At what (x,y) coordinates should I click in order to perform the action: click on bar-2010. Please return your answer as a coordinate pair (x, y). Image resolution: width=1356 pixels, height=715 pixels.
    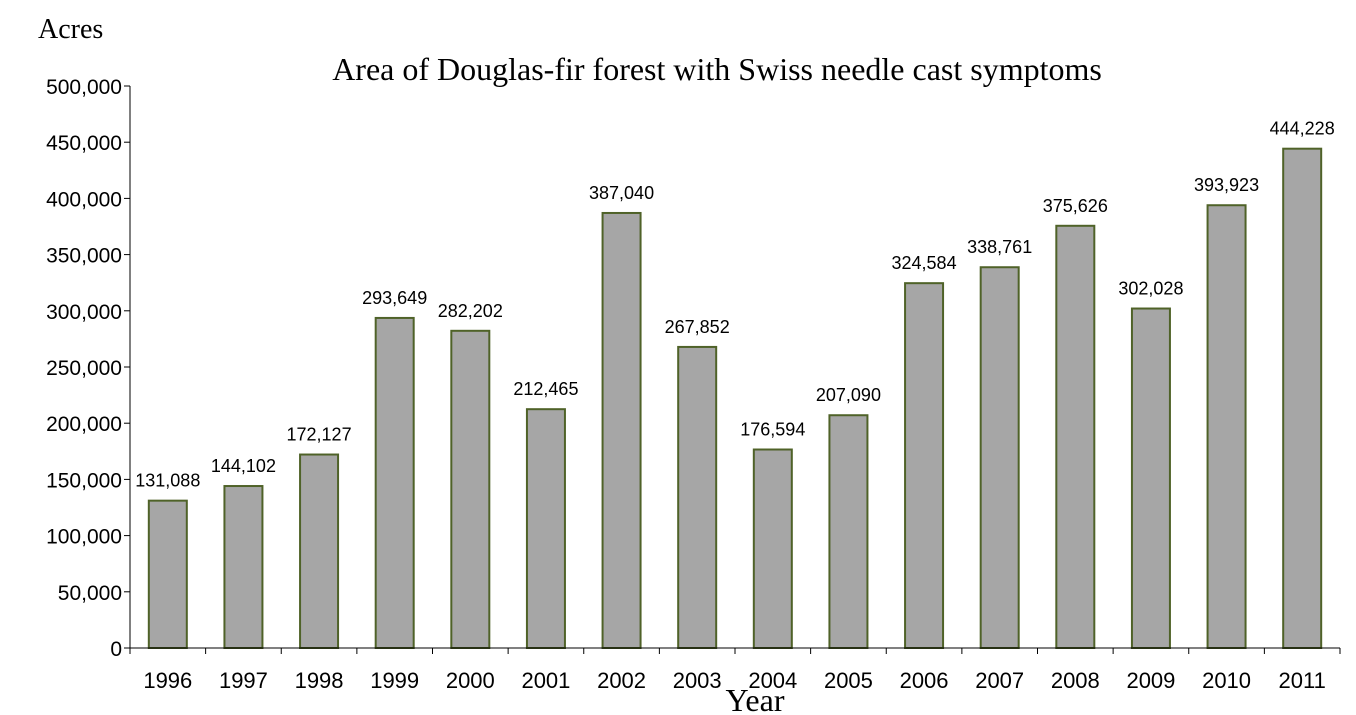
    Looking at the image, I should click on (1226, 426).